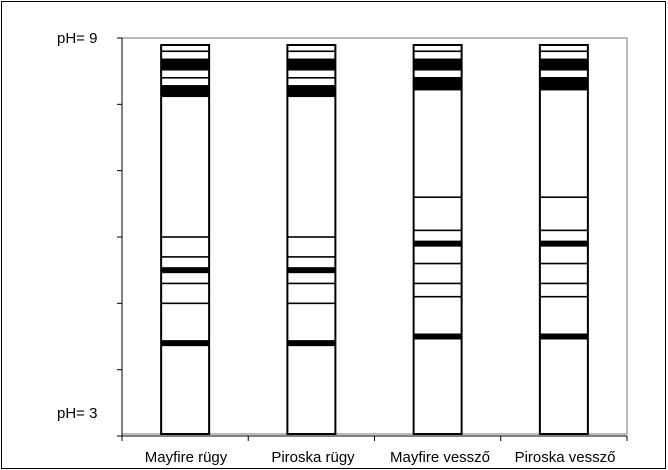  Describe the element at coordinates (77, 413) in the screenshot. I see `ph-bottom-label: pH= 3` at that location.